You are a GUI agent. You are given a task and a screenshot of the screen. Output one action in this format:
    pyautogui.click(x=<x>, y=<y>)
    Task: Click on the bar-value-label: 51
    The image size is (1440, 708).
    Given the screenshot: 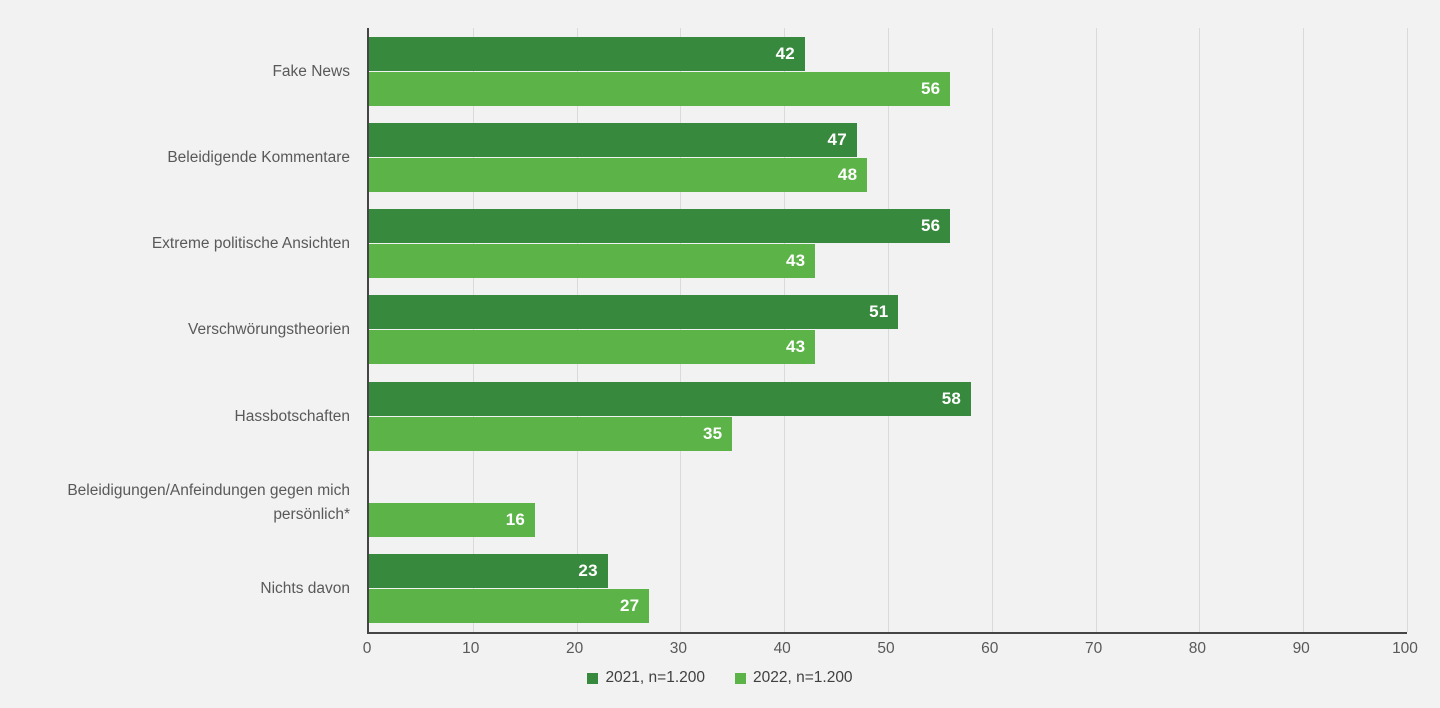 What is the action you would take?
    pyautogui.click(x=879, y=312)
    